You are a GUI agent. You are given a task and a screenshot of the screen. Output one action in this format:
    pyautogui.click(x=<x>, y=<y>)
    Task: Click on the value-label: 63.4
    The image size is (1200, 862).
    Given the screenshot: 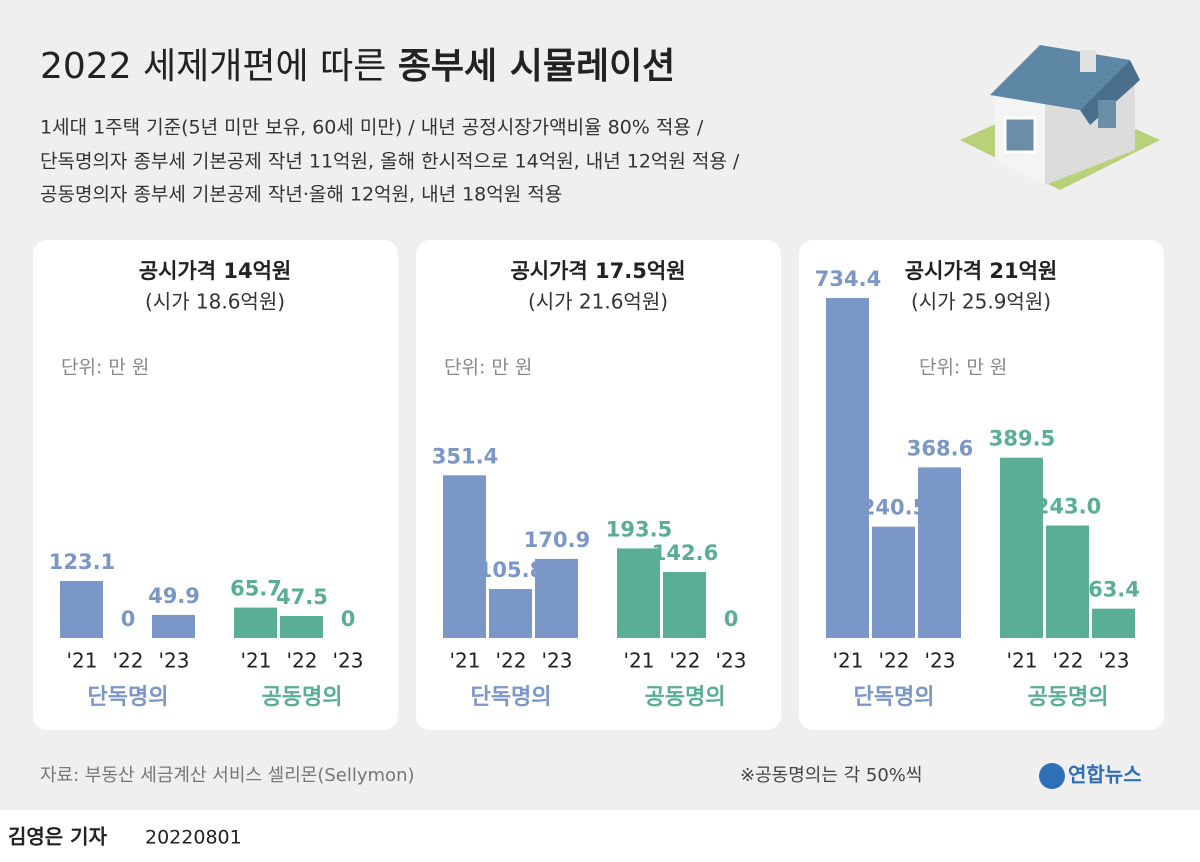 What is the action you would take?
    pyautogui.click(x=1114, y=590)
    